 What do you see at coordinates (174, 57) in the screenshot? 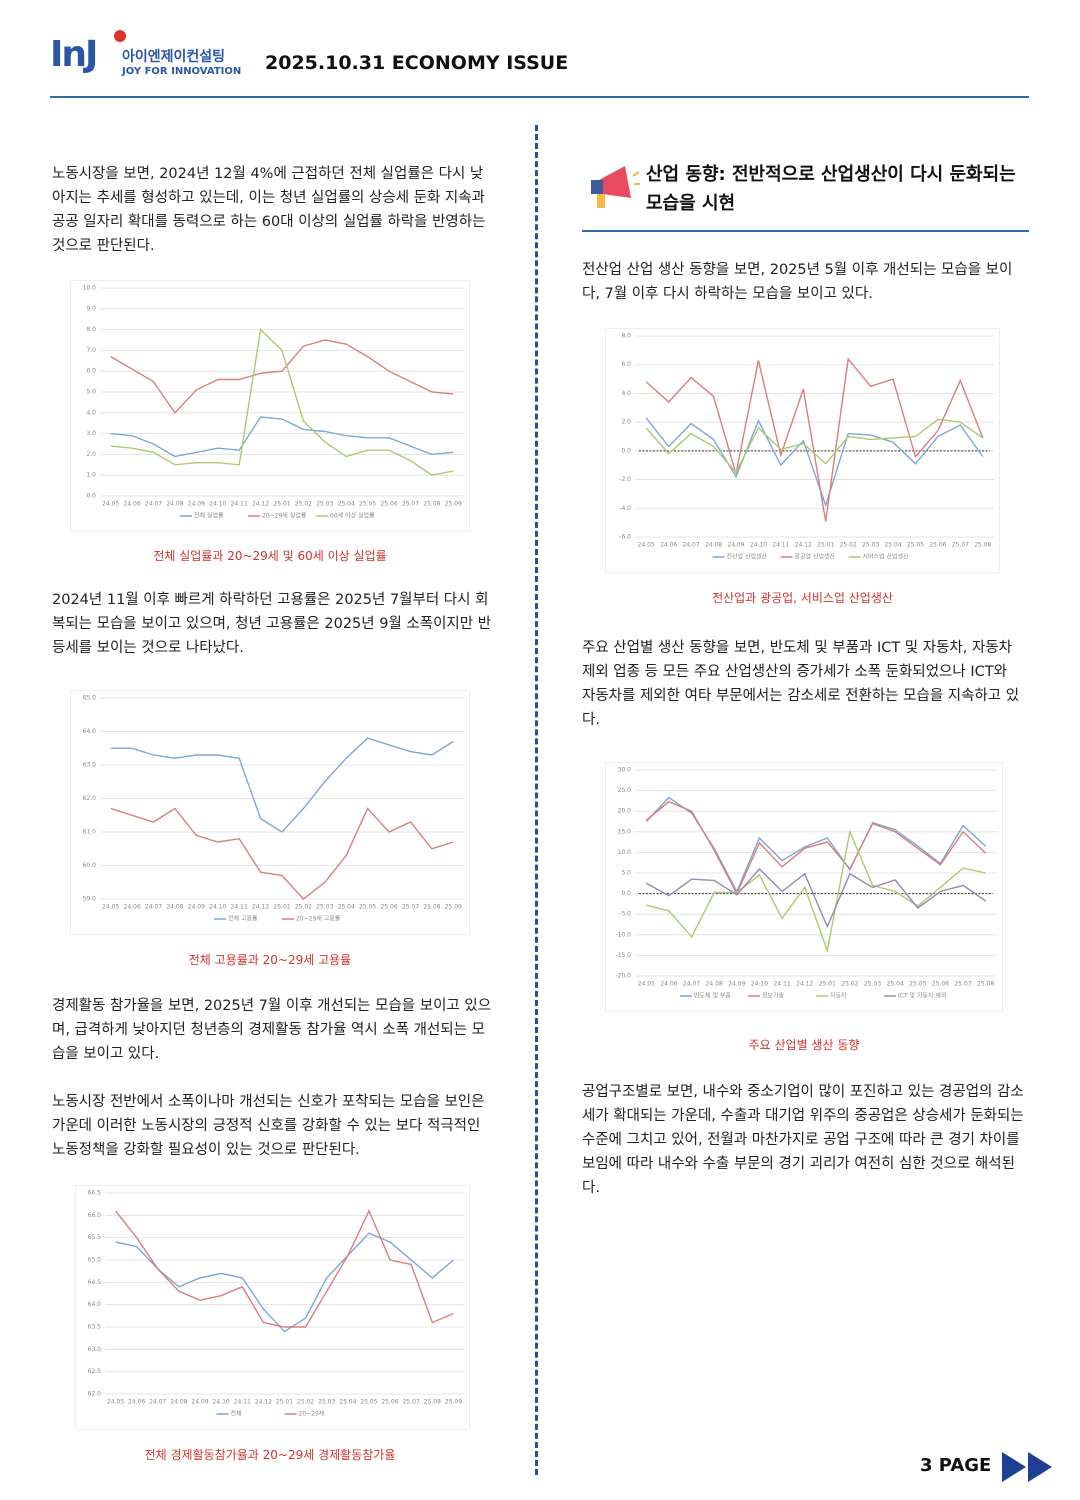
I see `company-name: 아이엔제이컨설팅` at bounding box center [174, 57].